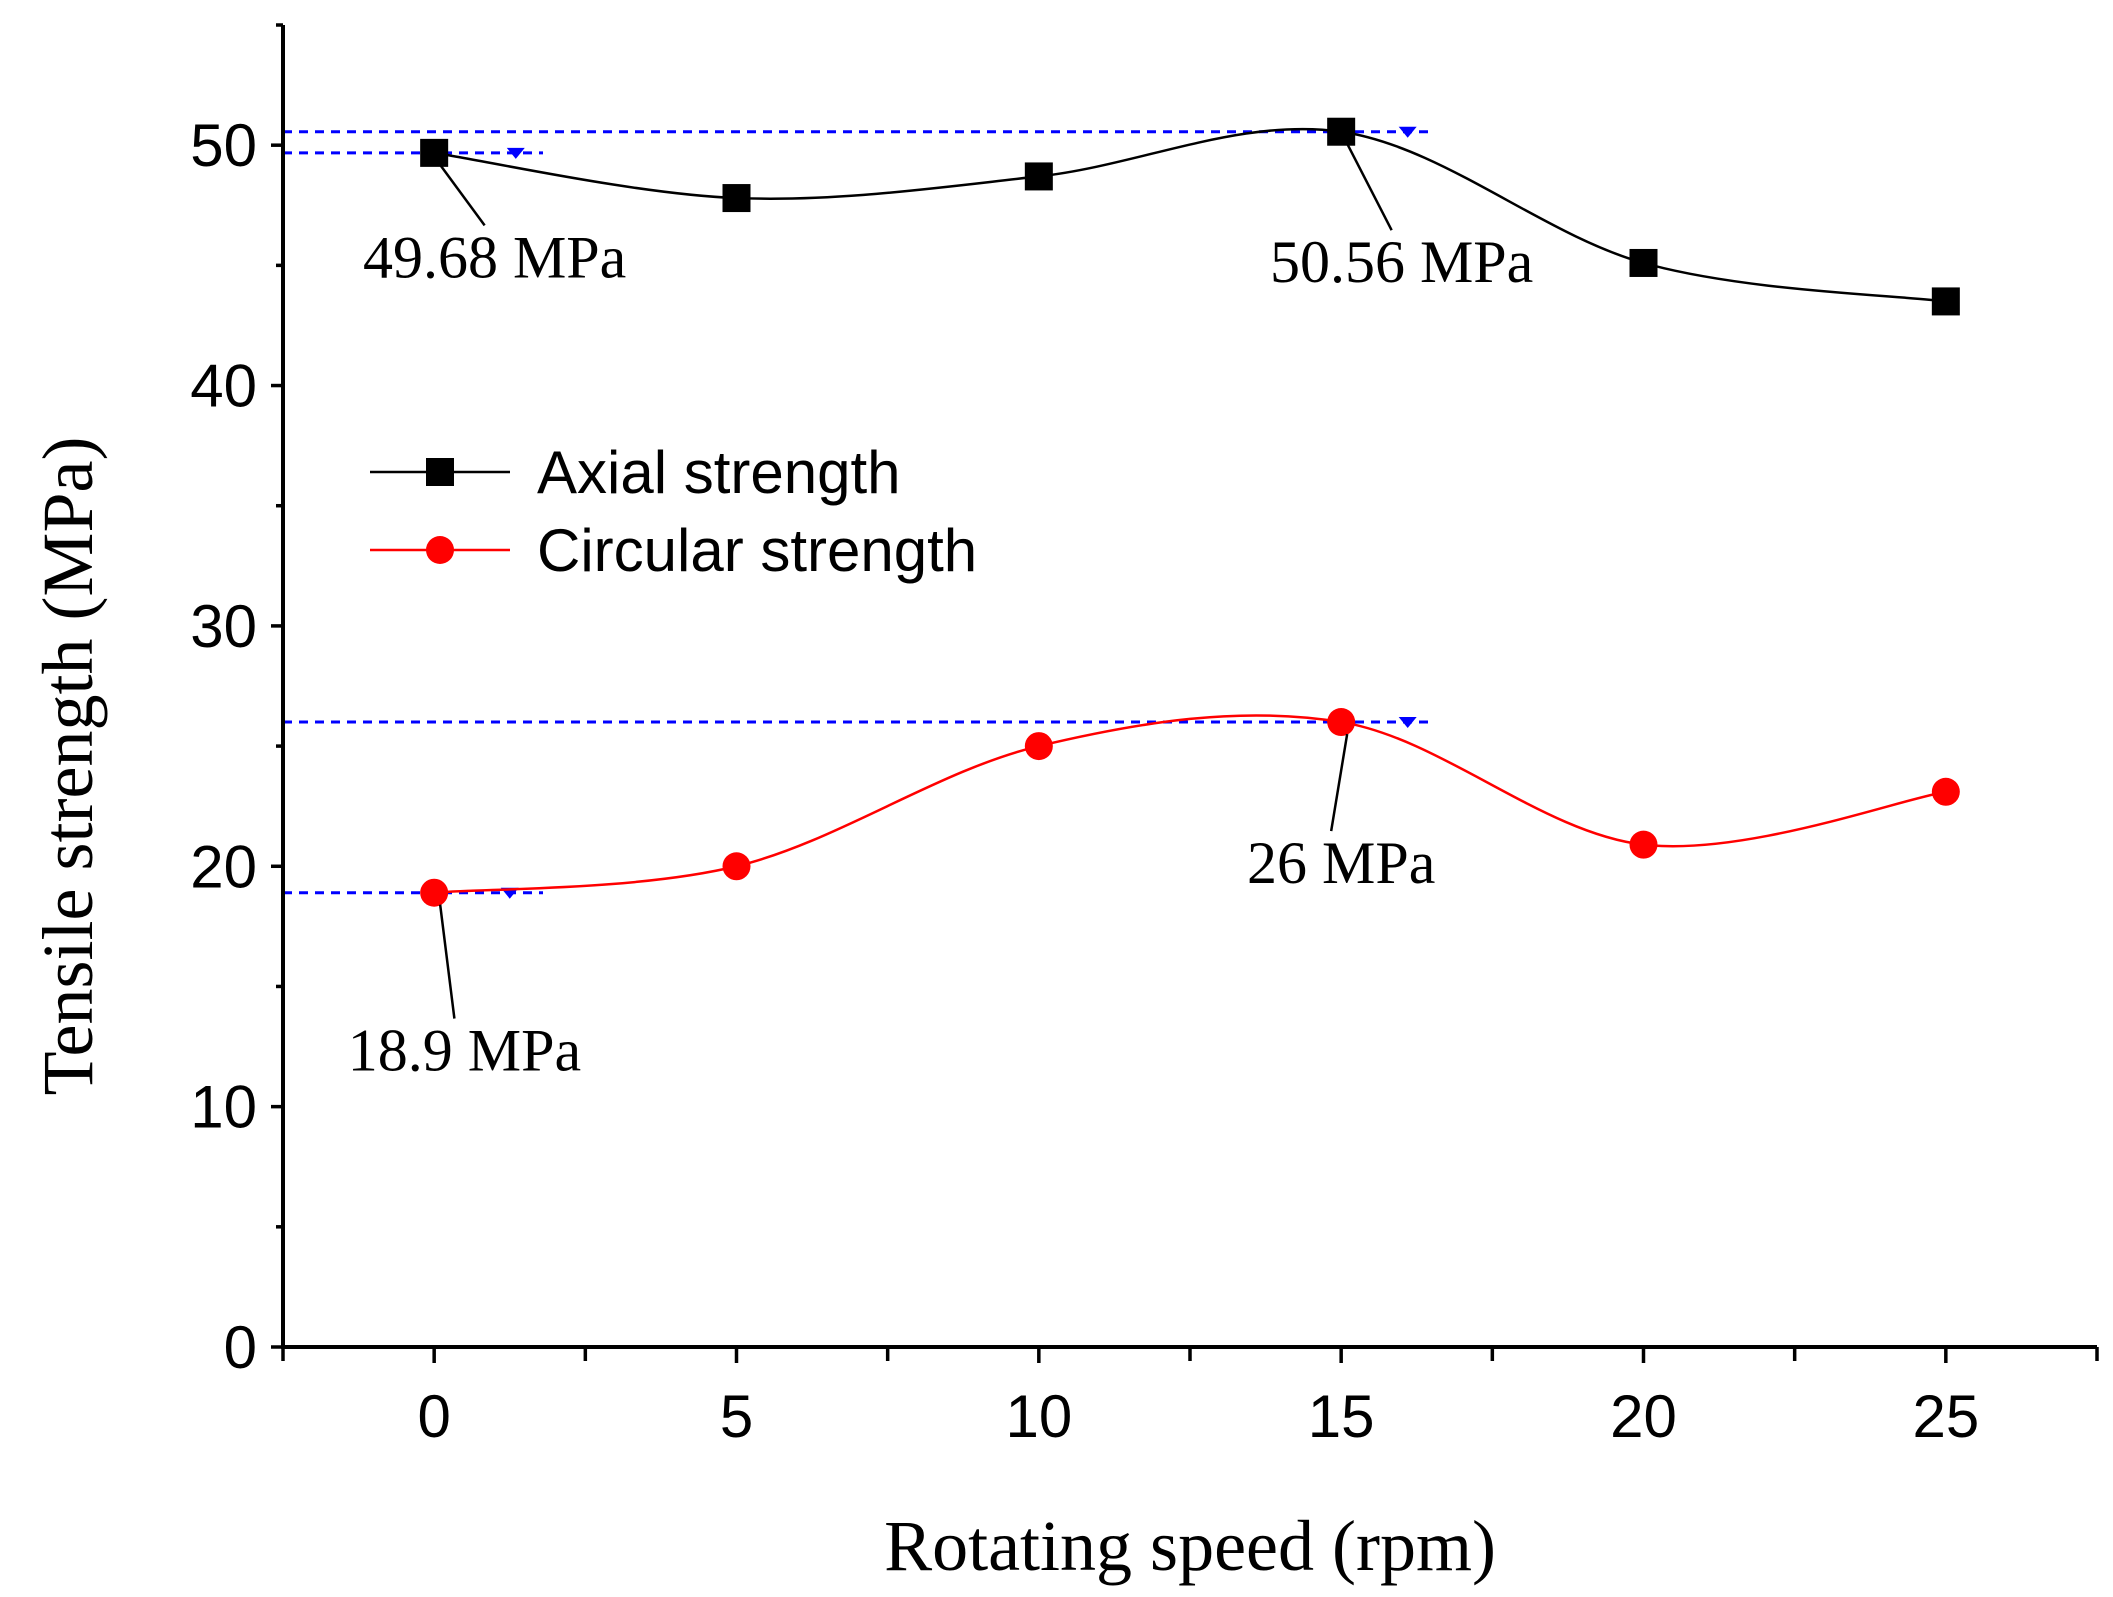 This screenshot has width=2113, height=1597. Describe the element at coordinates (223, 866) in the screenshot. I see `y-tick-label: 20` at that location.